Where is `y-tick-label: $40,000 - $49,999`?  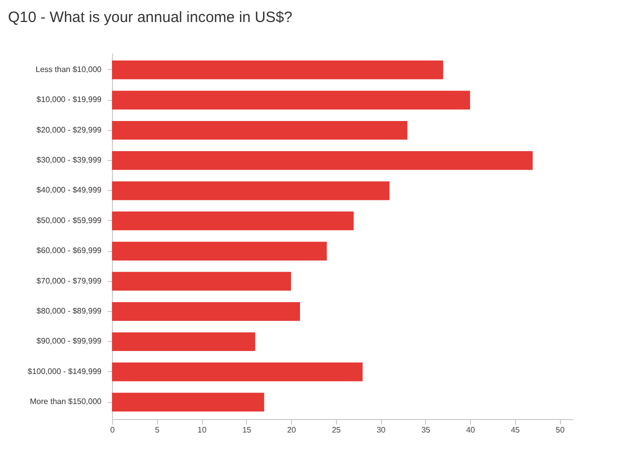
y-tick-label: $40,000 - $49,999 is located at coordinates (69, 190).